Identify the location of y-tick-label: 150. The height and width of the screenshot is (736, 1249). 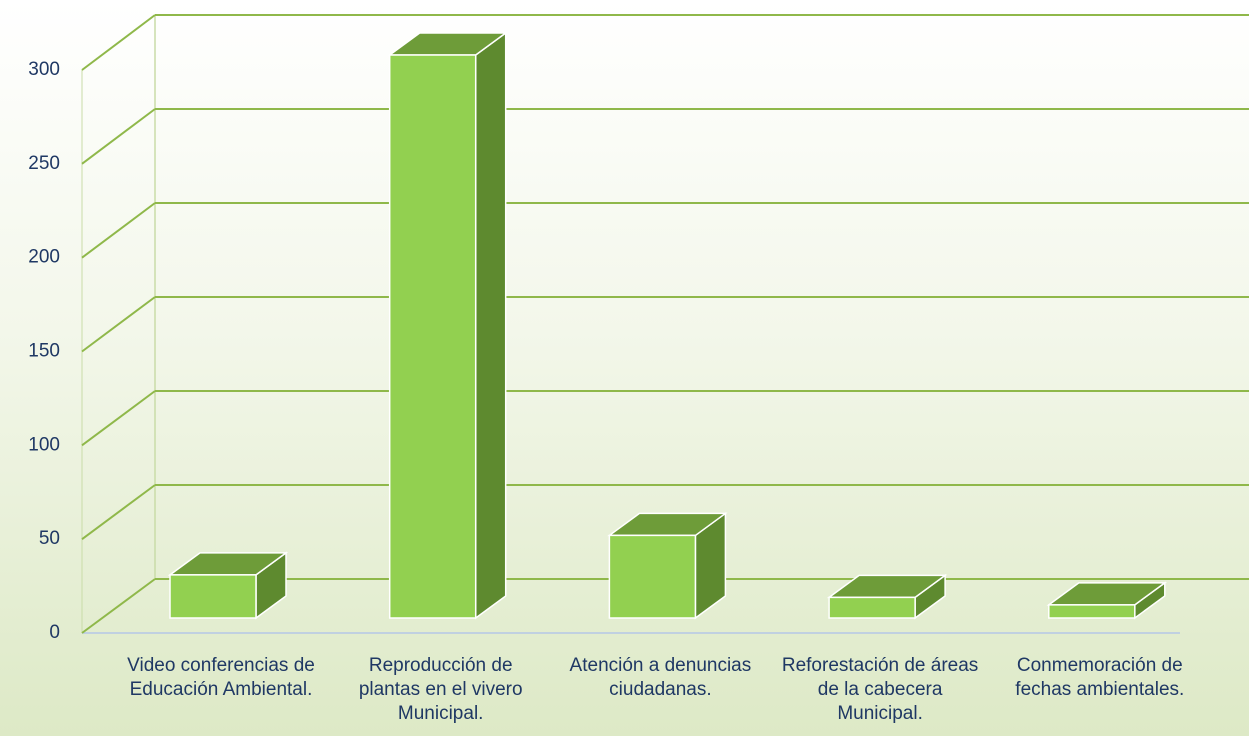
(44, 351).